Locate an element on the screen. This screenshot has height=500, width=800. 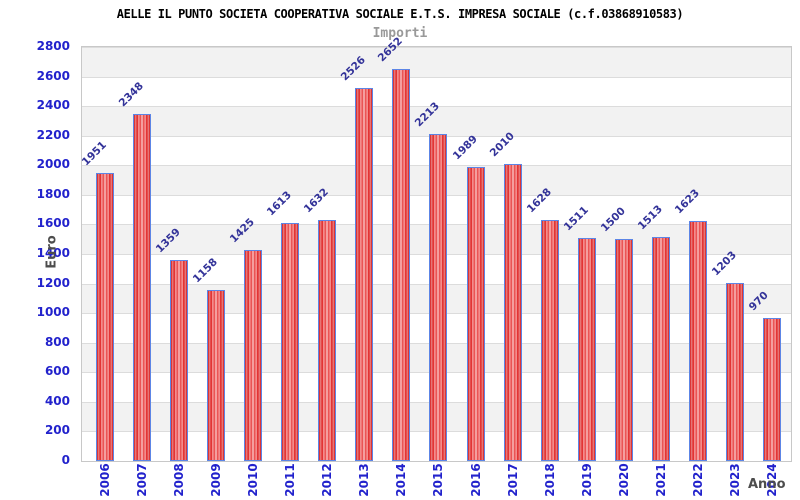
x-tick-label: 2006 is located at coordinates (105, 480).